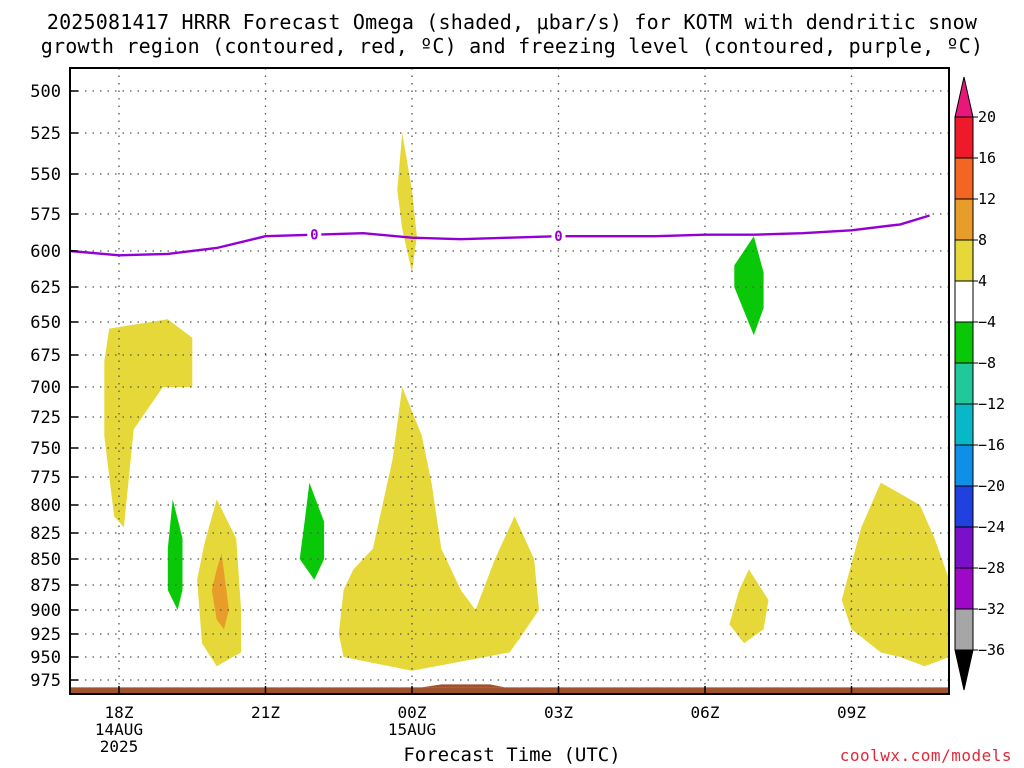 The height and width of the screenshot is (768, 1024). What do you see at coordinates (412, 729) in the screenshot?
I see `x-tick-label-00Z-2: 15AUG` at bounding box center [412, 729].